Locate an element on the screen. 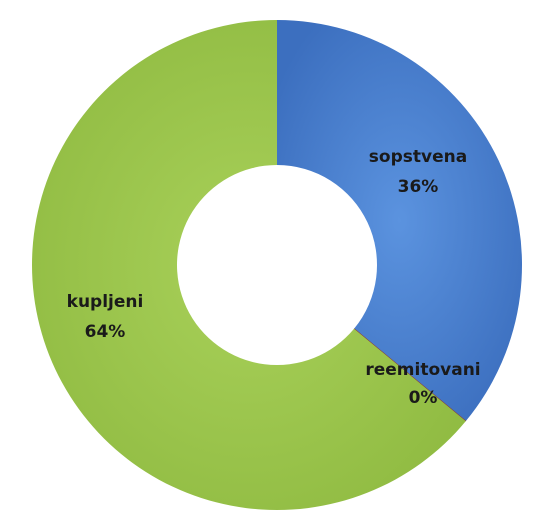 Image resolution: width=539 pixels, height=526 pixels. slice-percent-label-kupljeni: 64% is located at coordinates (105, 332).